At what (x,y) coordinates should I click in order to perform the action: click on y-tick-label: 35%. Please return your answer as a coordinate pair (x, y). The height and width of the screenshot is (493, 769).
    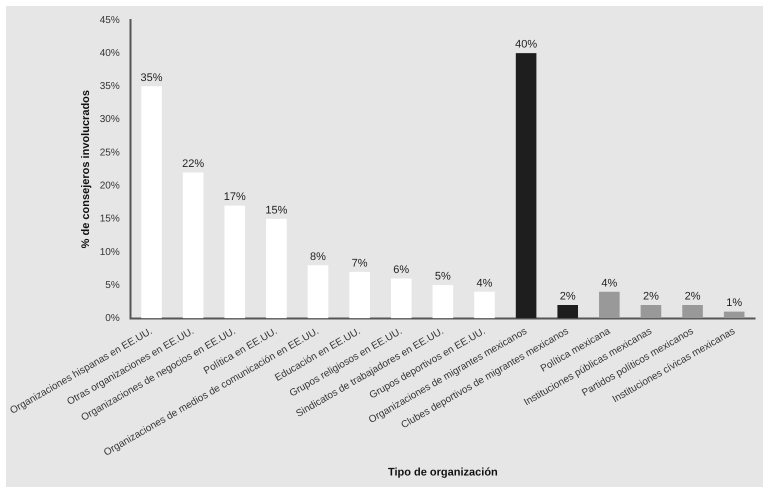
    Looking at the image, I should click on (110, 86).